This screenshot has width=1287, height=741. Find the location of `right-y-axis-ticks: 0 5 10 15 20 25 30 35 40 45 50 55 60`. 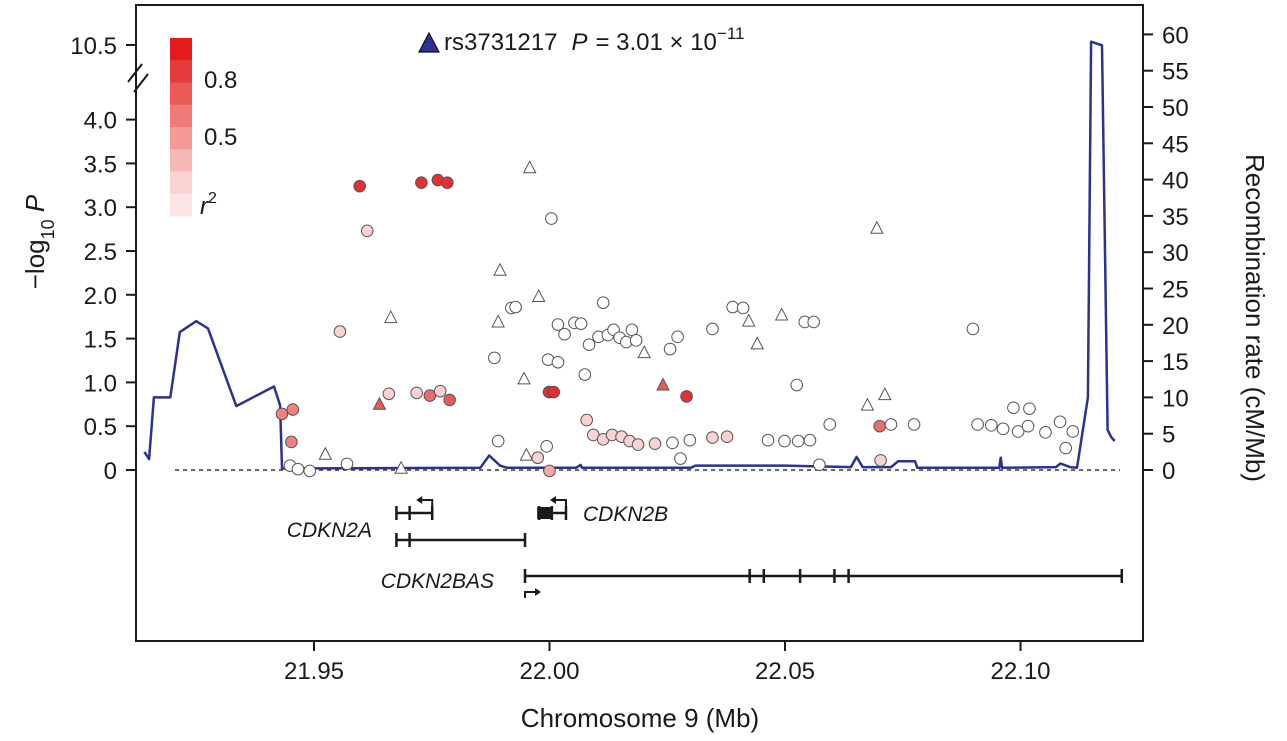

right-y-axis-ticks: 0 5 10 15 20 25 30 35 40 45 50 55 60 is located at coordinates (1166, 253).